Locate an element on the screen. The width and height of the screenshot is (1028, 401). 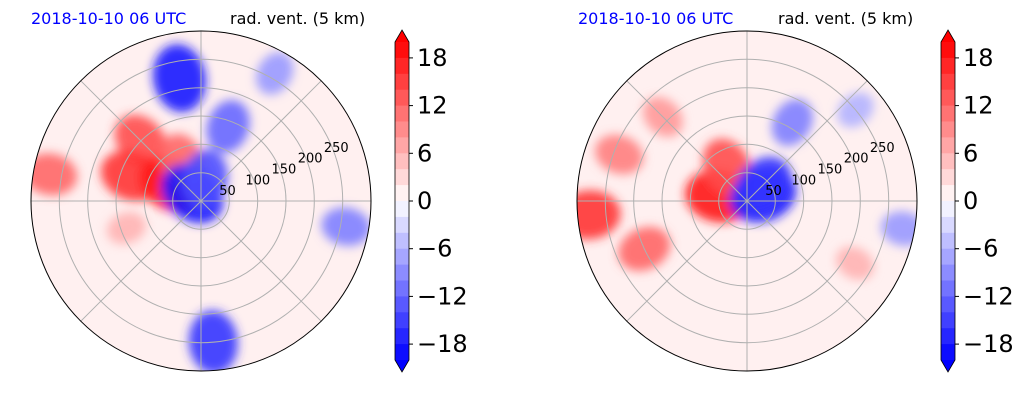
colorbar-tick-label: 6 is located at coordinates (424, 153).